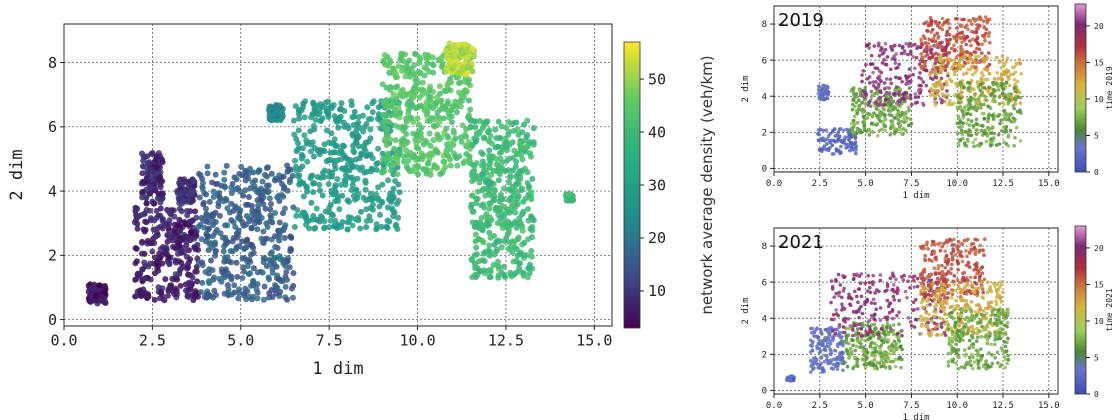 The width and height of the screenshot is (1118, 420). Describe the element at coordinates (52, 191) in the screenshot. I see `main-ytick-label: 4` at that location.